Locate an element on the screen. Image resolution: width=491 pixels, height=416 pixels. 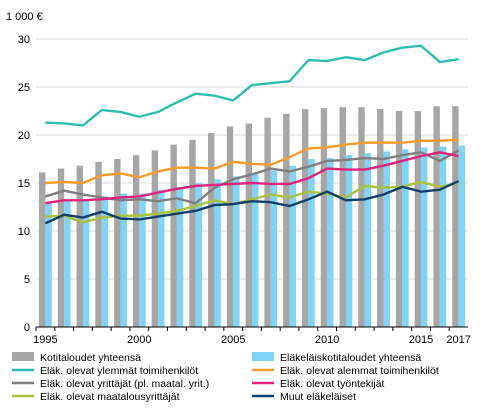
legend-label: Kotitaloudet yhteensä is located at coordinates (90, 358).